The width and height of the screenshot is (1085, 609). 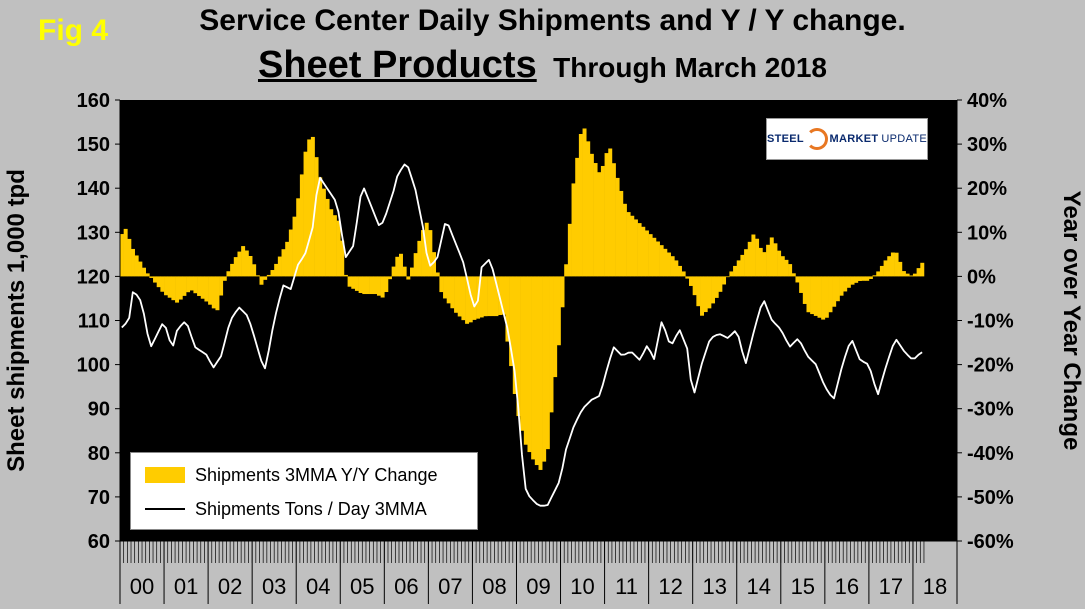 What do you see at coordinates (987, 101) in the screenshot?
I see `right-tick-label: 40%` at bounding box center [987, 101].